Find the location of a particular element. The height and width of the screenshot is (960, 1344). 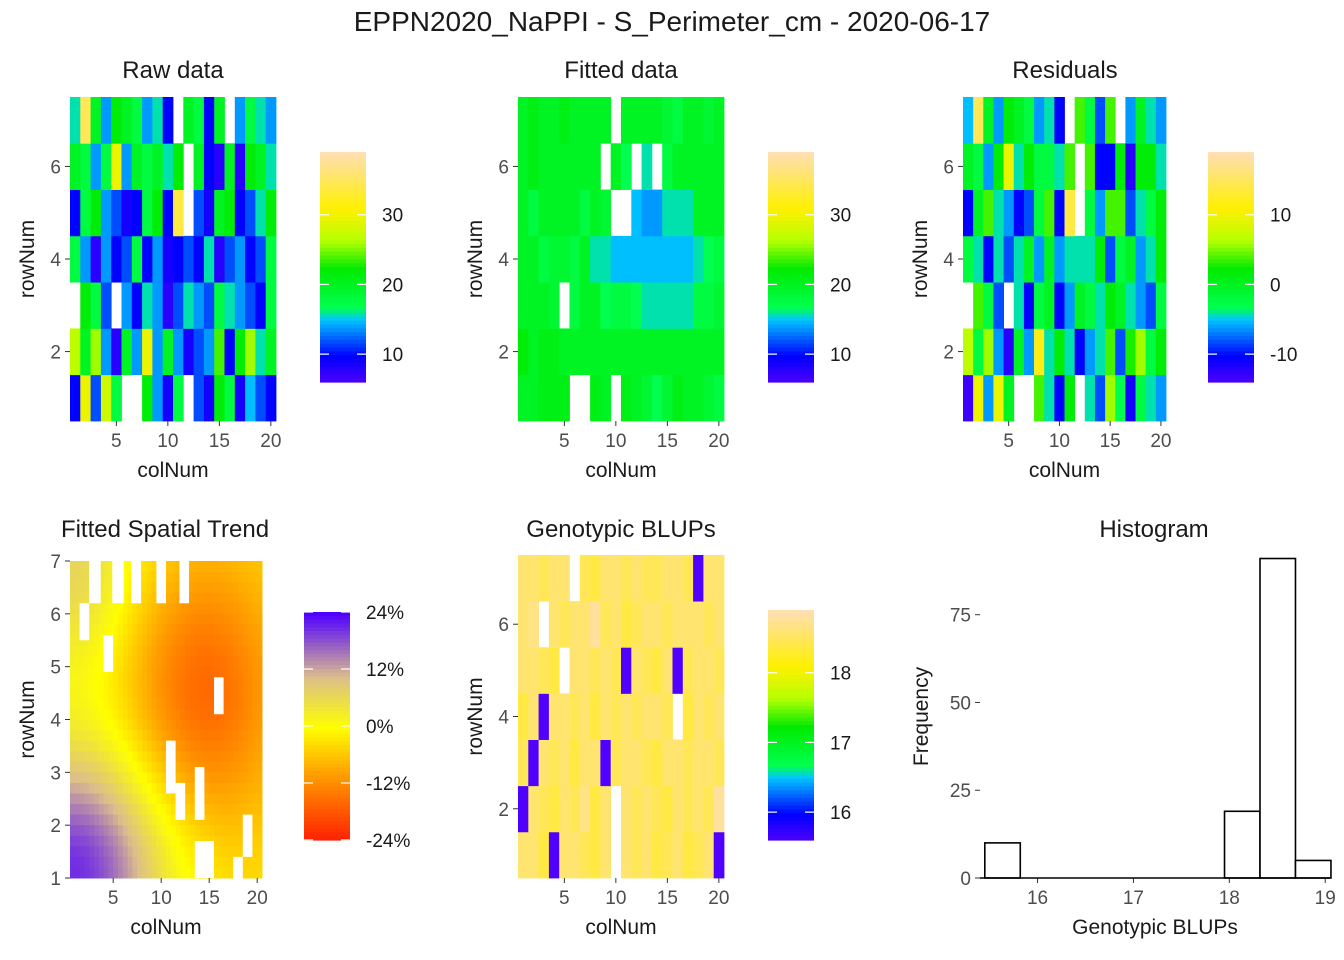

raw-legend-swatch is located at coordinates (343, 254).